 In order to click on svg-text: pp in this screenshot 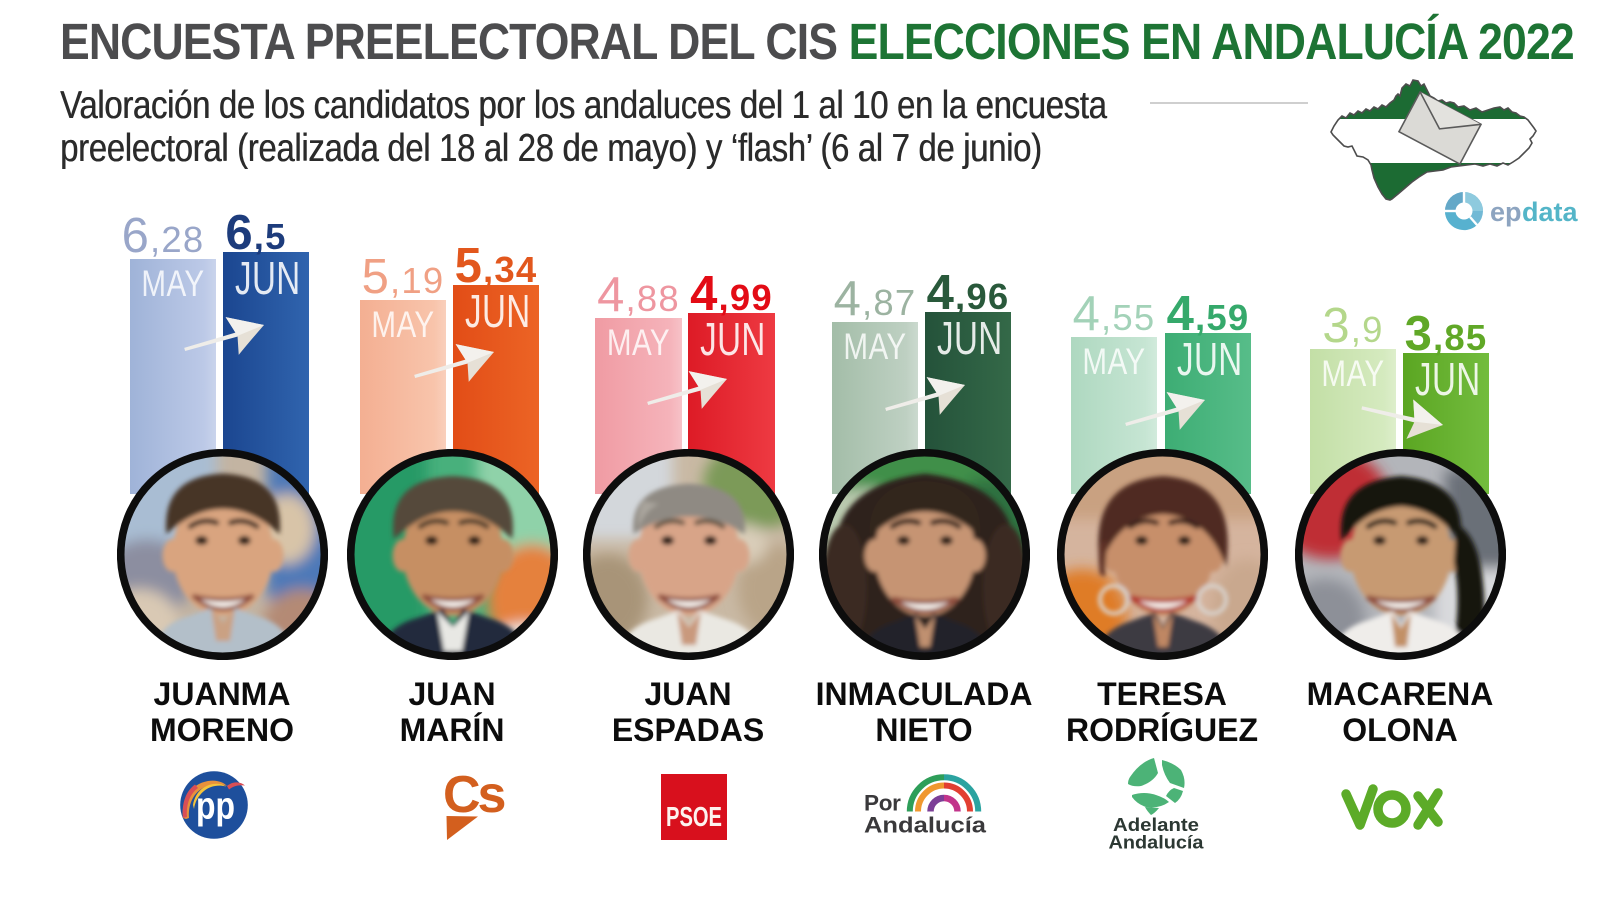, I will do `click(215, 807)`.